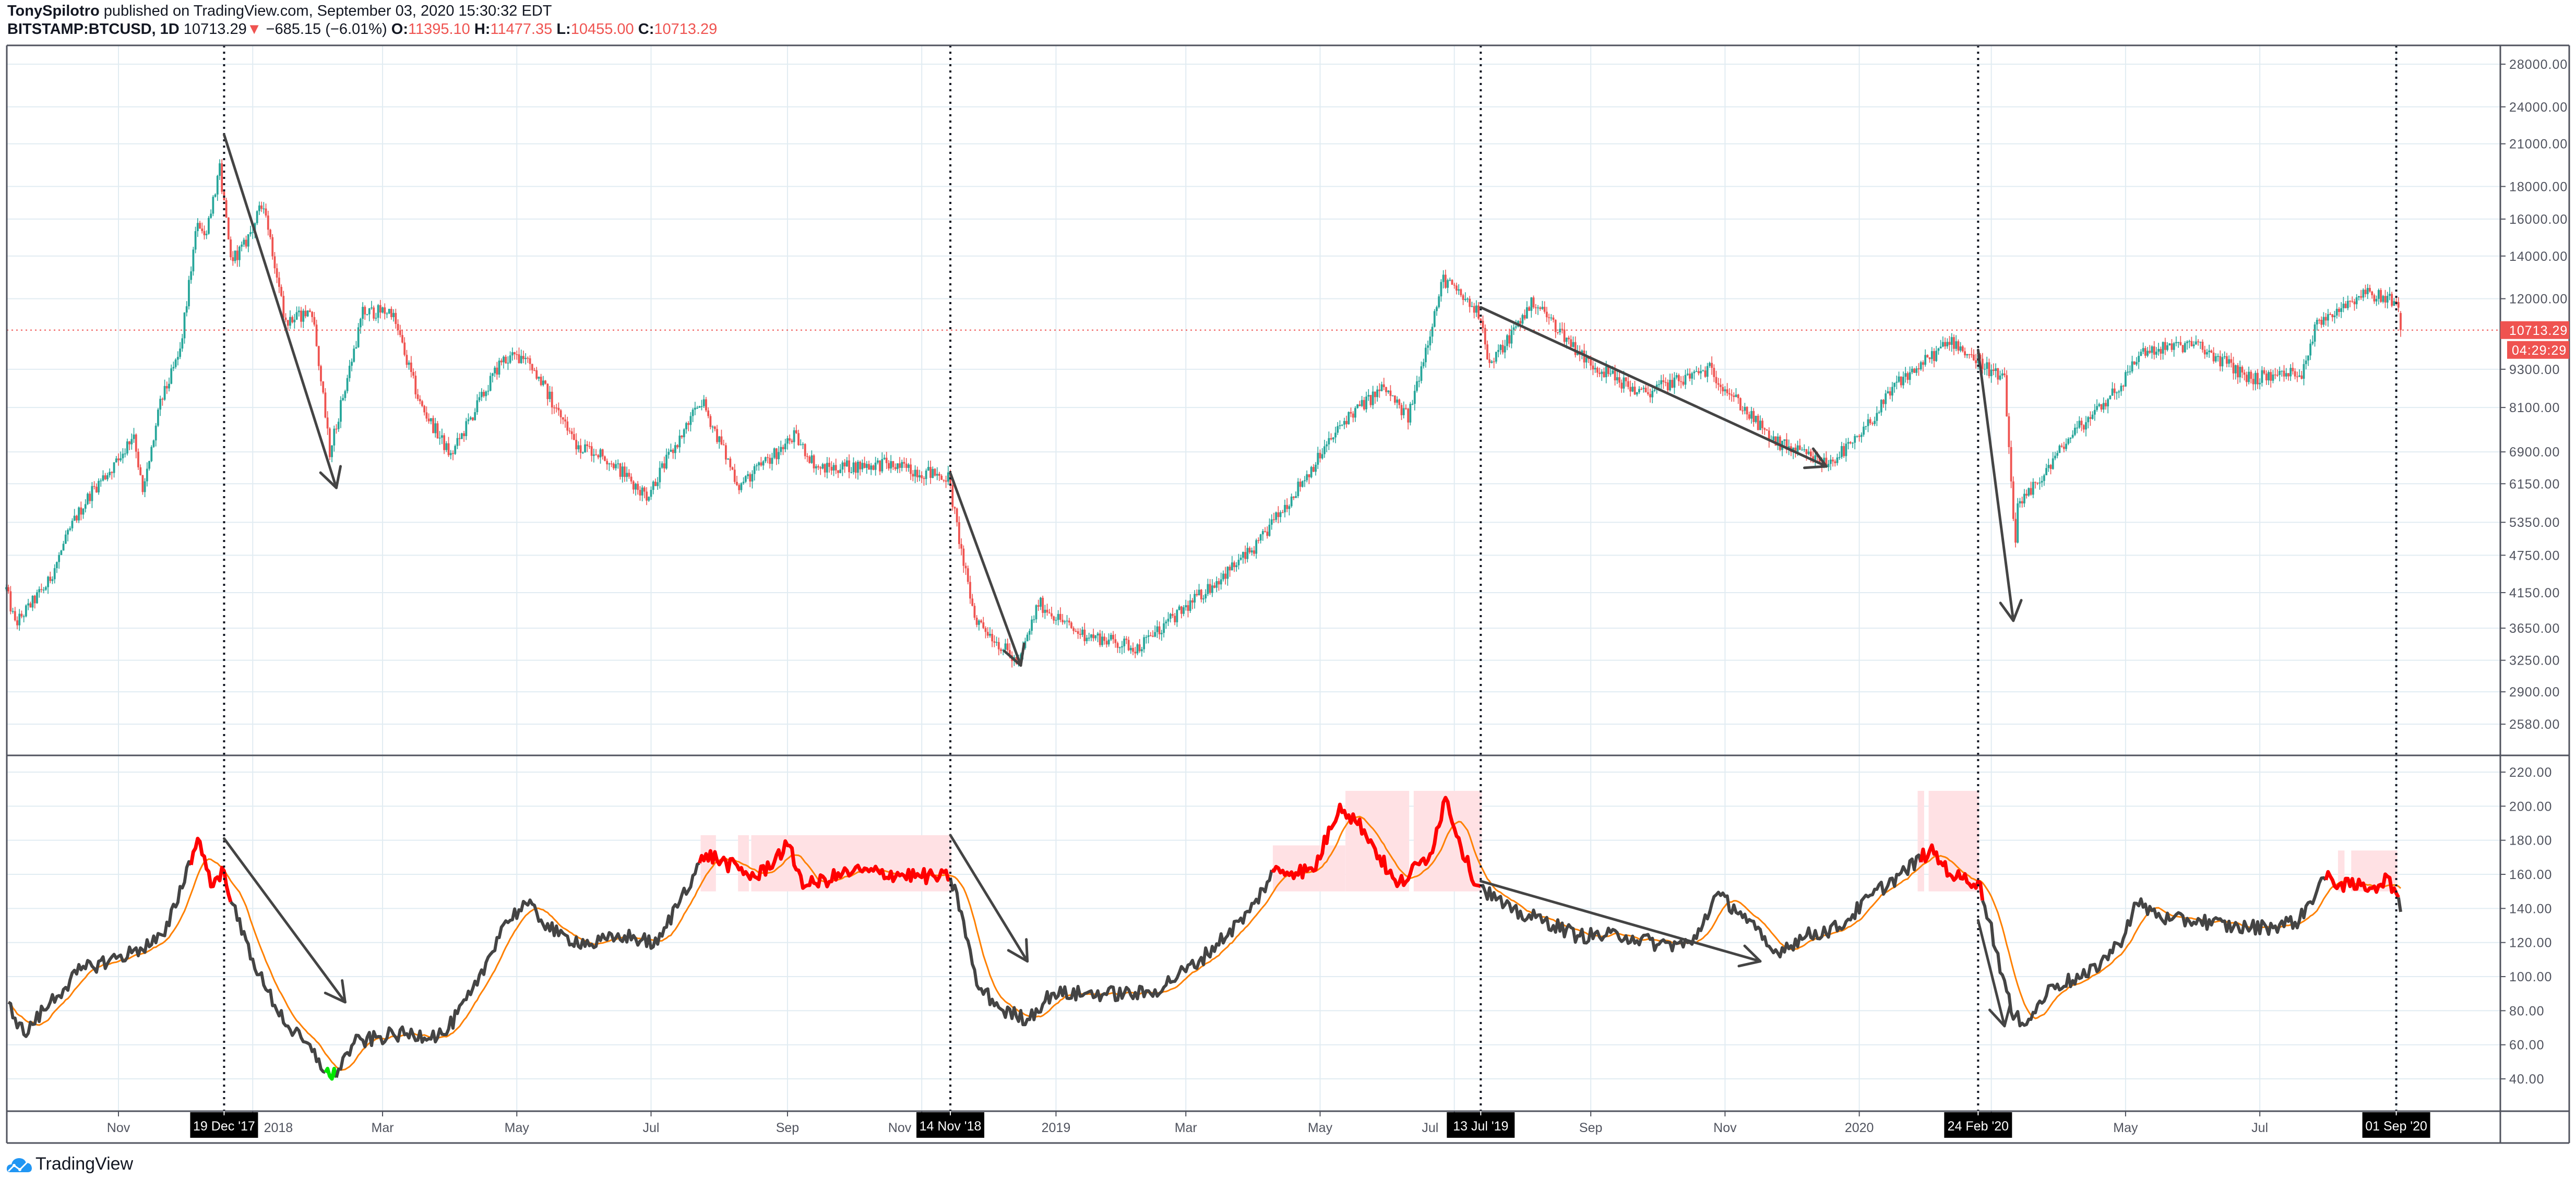 The height and width of the screenshot is (1179, 2576). I want to click on time-axis-label: Jul, so click(2259, 1128).